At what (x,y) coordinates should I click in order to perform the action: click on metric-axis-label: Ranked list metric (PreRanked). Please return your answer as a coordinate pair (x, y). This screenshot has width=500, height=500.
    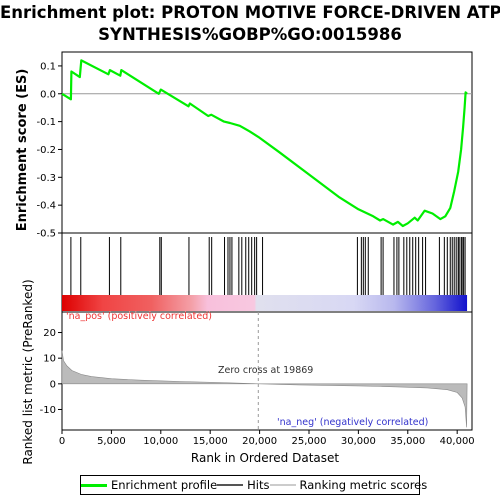
    Looking at the image, I should click on (28, 371).